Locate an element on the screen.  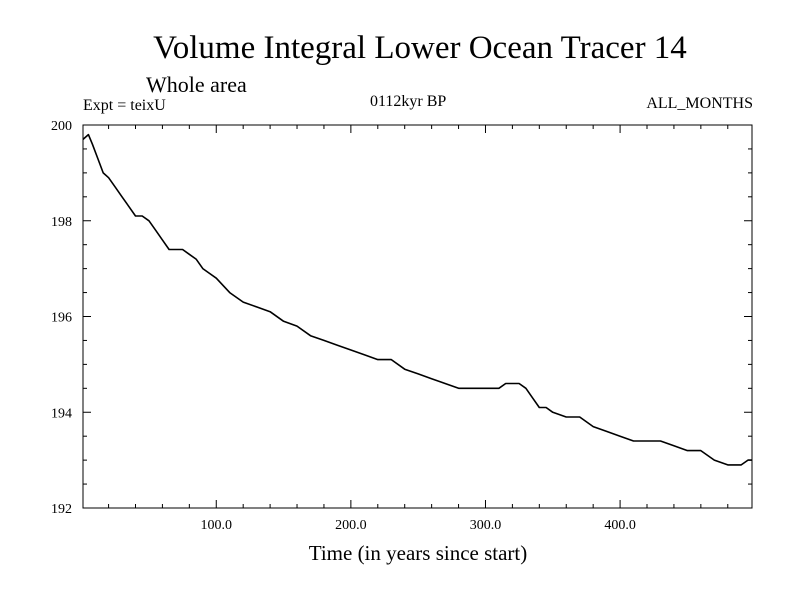
x-tick-label: 200.0 is located at coordinates (351, 525).